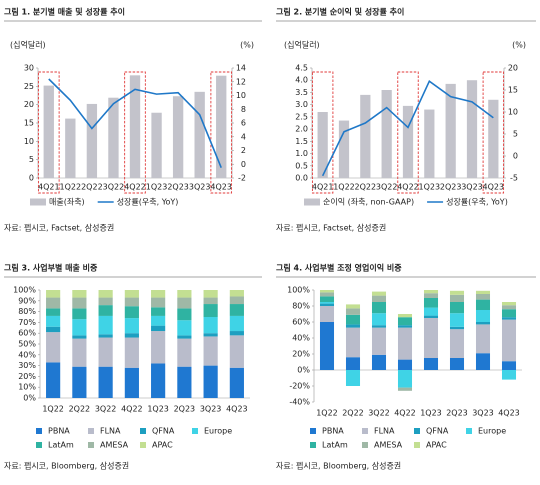  I want to click on chart-title: 그림 2. 분기별 순이익 및 성장률 추이, so click(340, 12).